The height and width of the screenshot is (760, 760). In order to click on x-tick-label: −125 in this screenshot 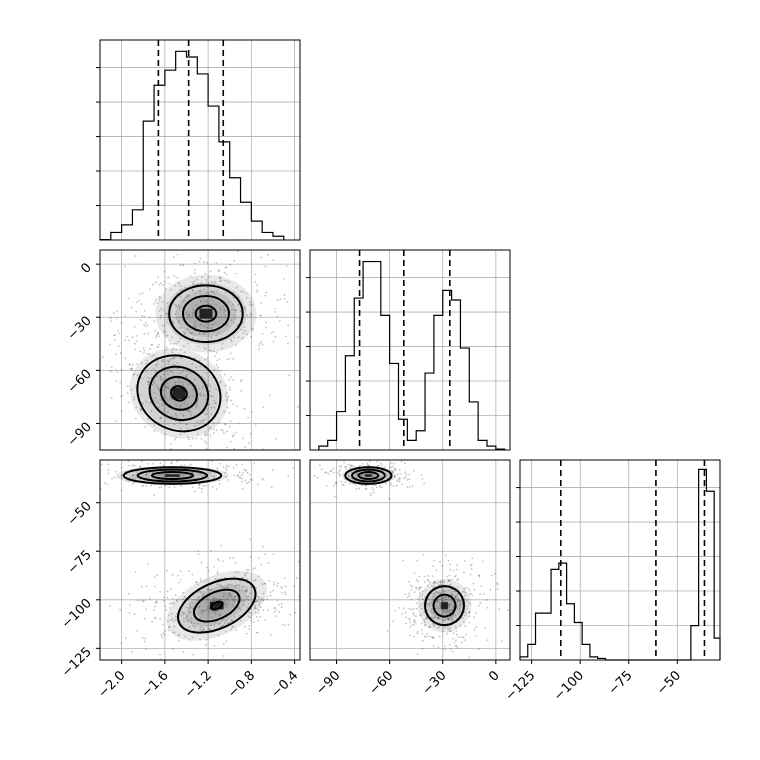, I will do `click(521, 686)`.